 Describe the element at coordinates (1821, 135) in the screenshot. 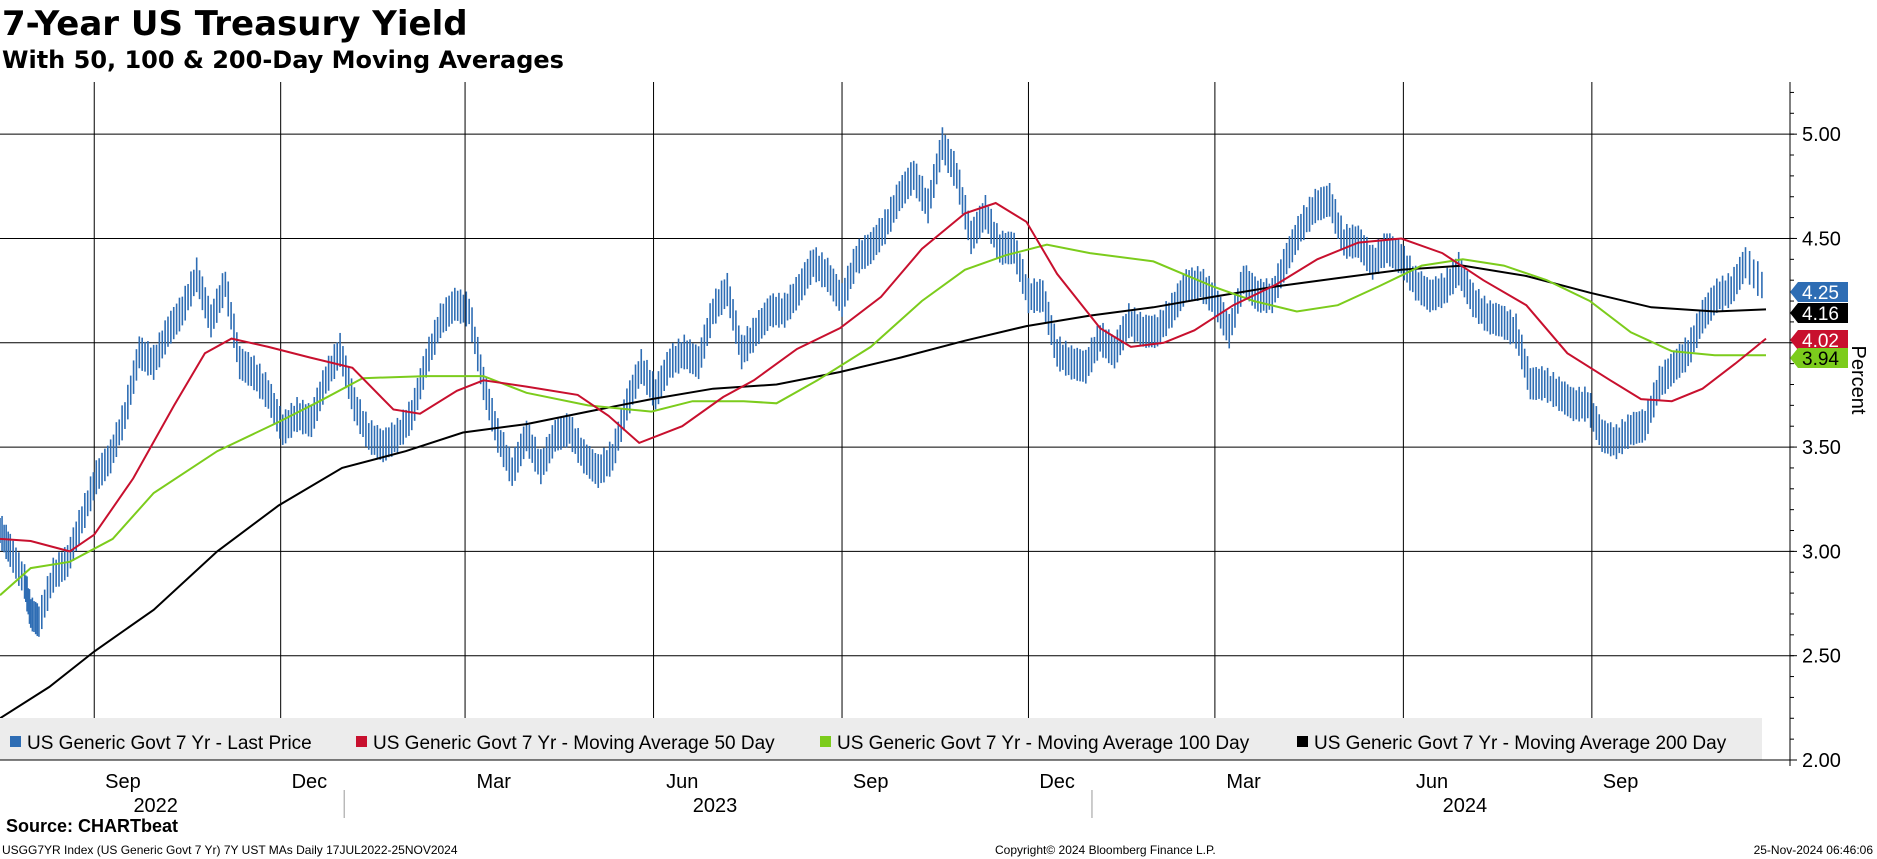

I see `y-tick-label: 5.00` at that location.